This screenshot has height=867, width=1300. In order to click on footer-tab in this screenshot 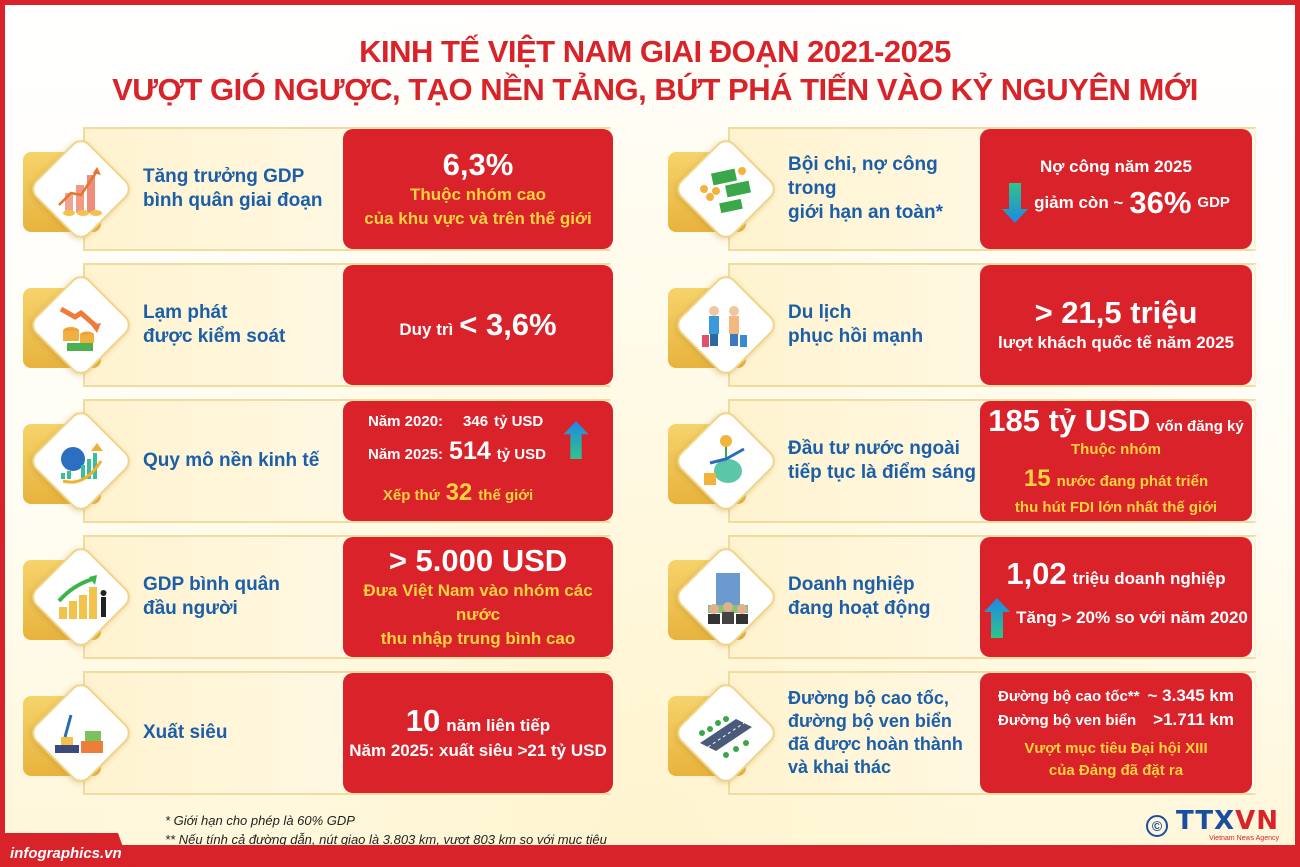, I will do `click(65, 850)`.